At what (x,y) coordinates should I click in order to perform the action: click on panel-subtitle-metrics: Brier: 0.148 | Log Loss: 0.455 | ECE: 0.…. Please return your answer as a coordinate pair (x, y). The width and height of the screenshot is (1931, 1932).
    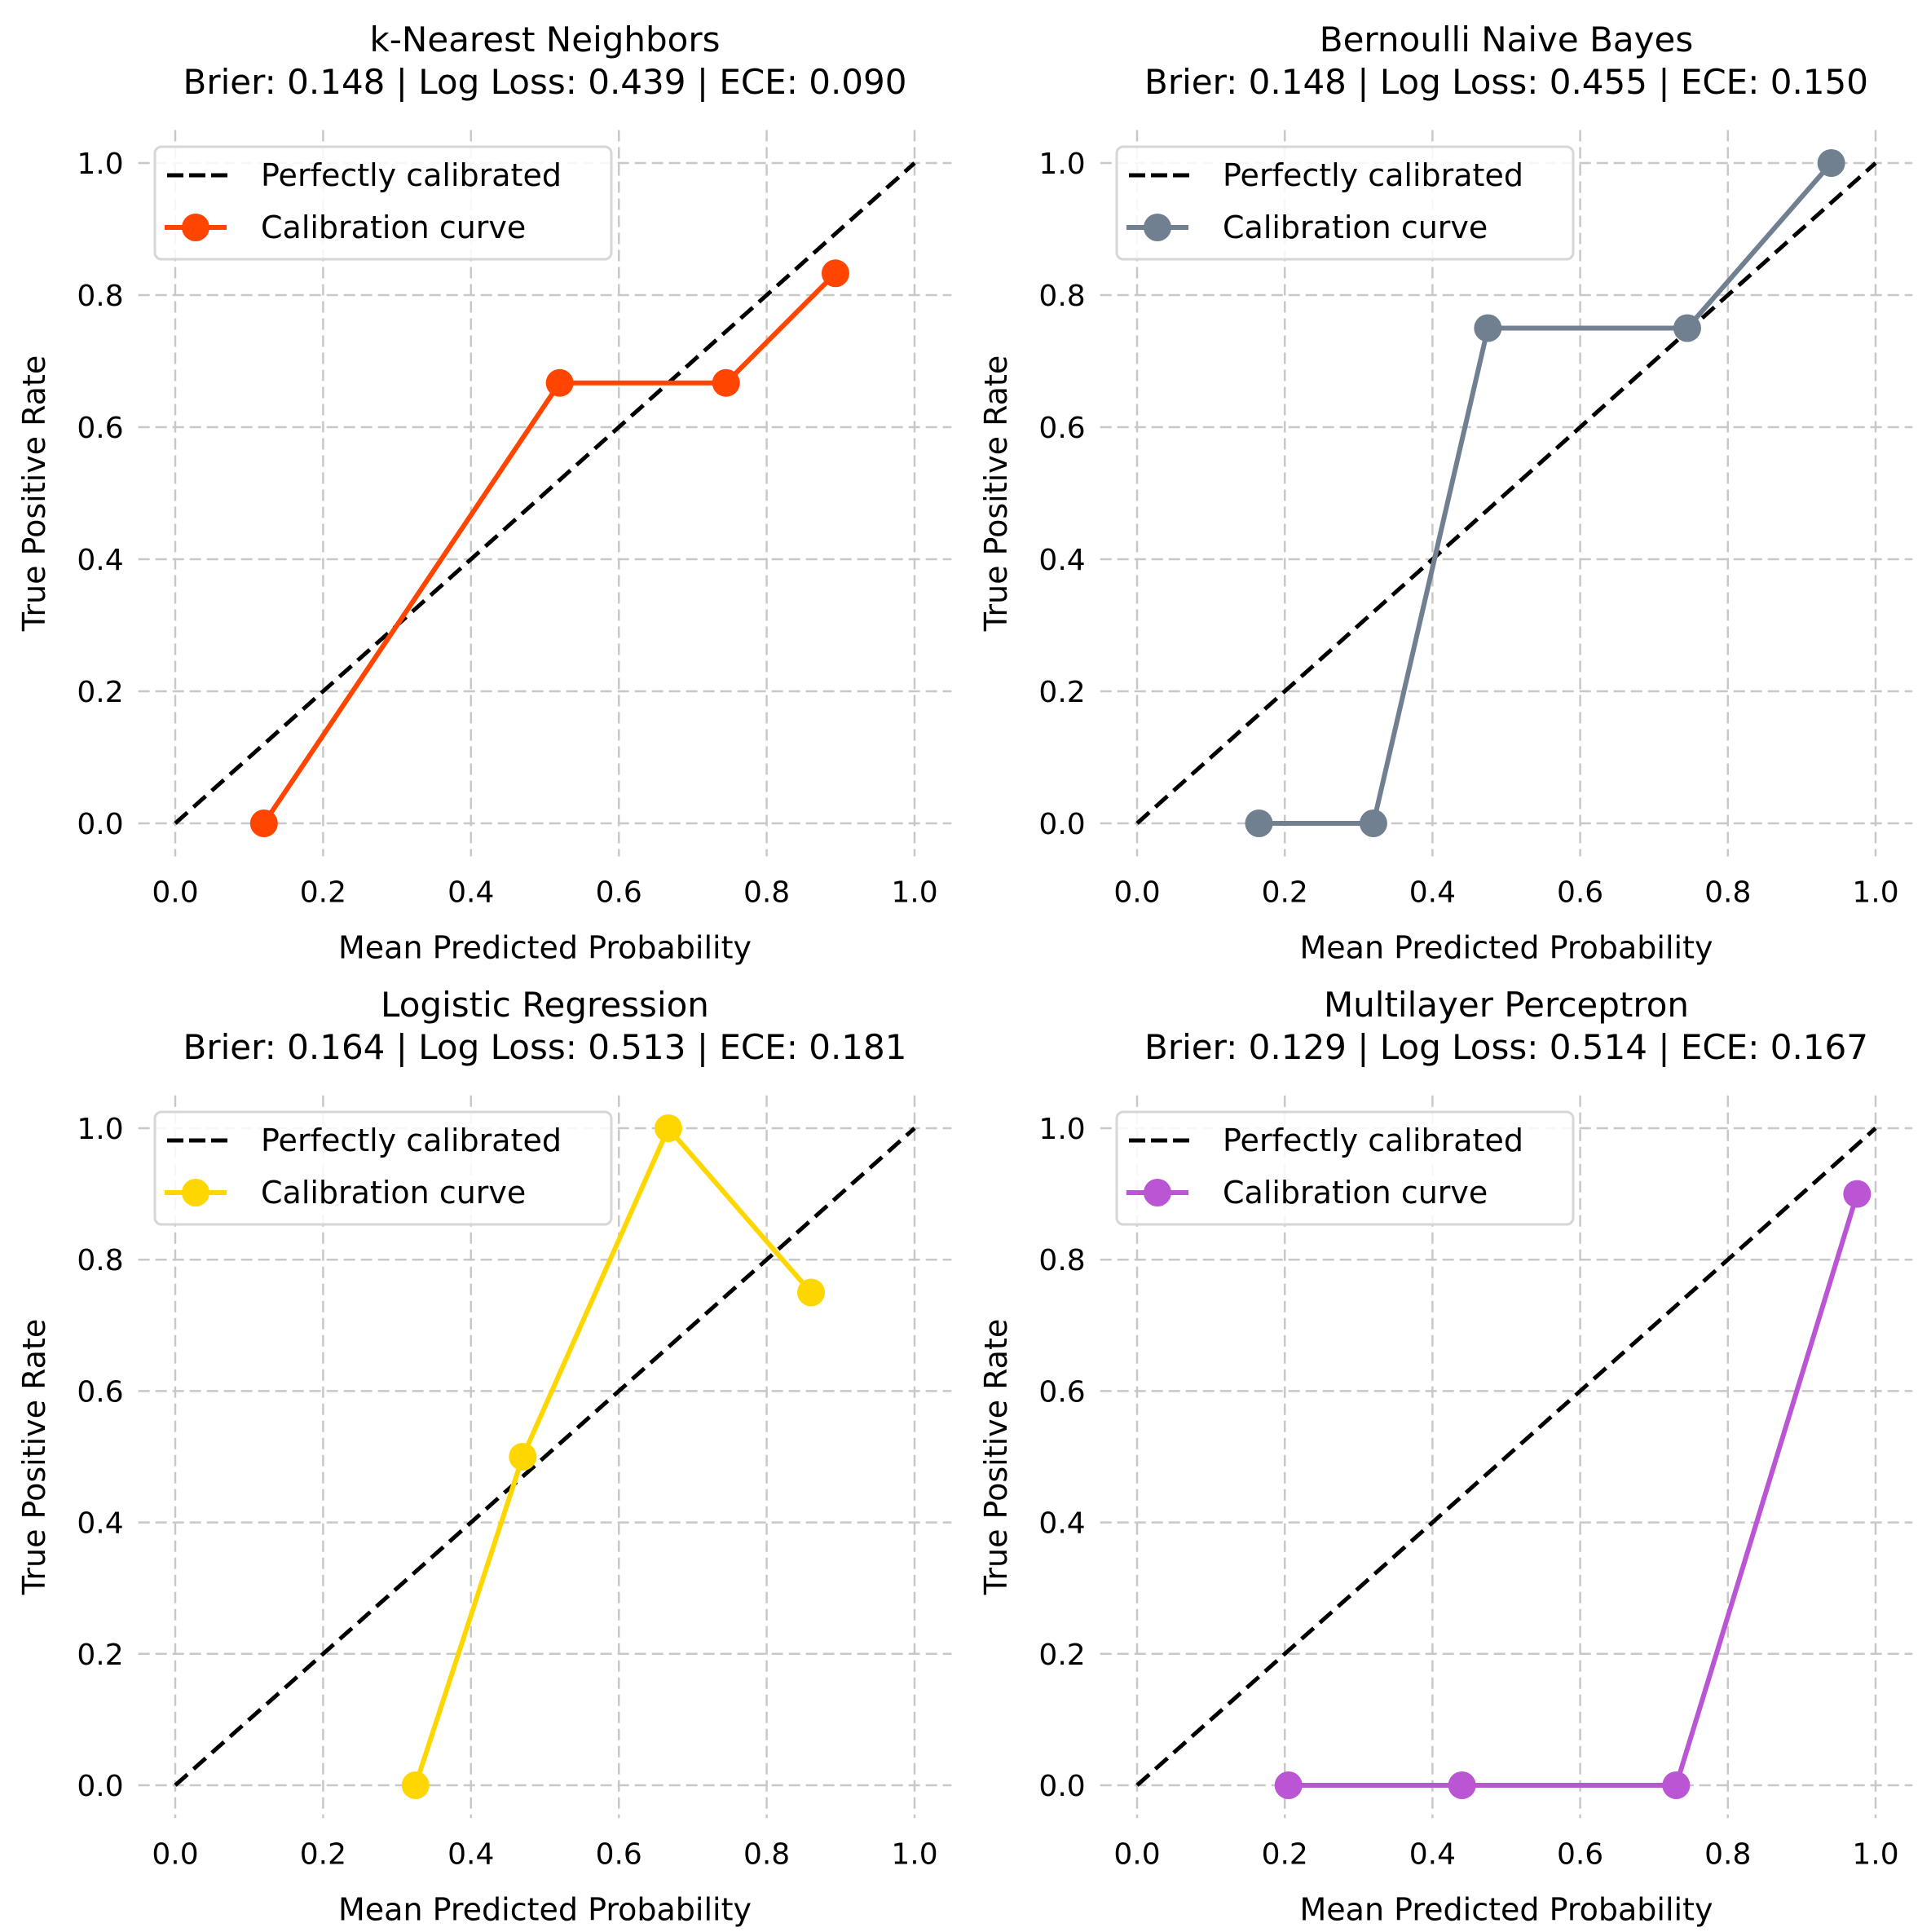
    Looking at the image, I should click on (1506, 82).